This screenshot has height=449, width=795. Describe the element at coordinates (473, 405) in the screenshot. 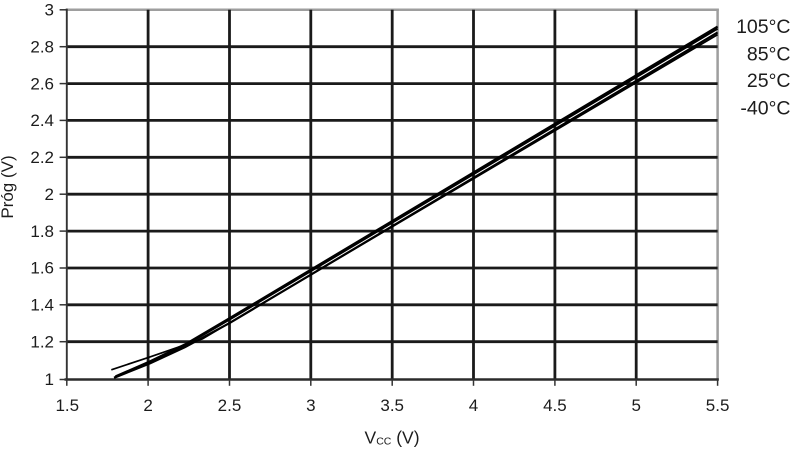

I see `svg-text: 4` at that location.